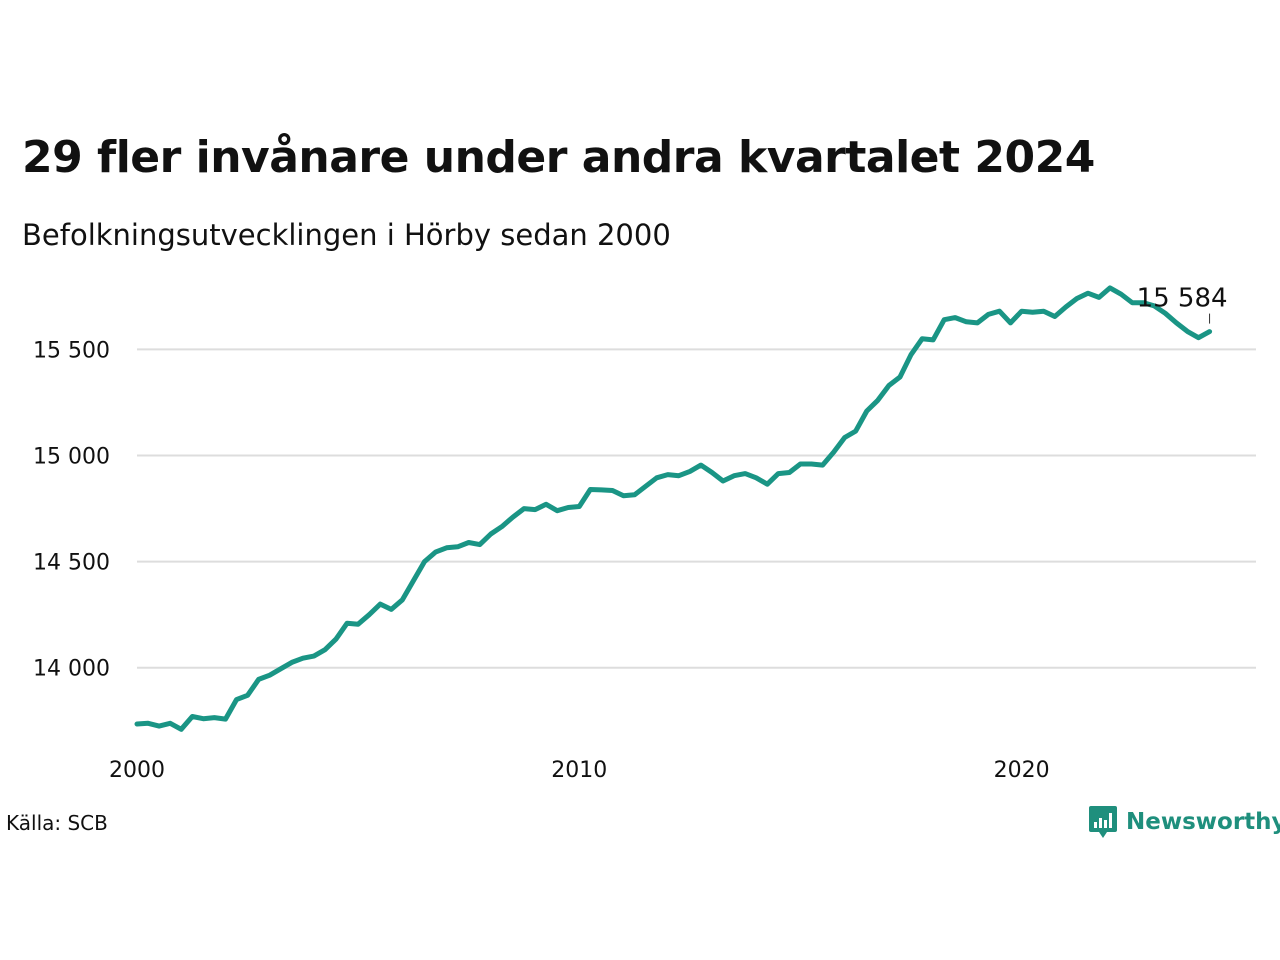 The width and height of the screenshot is (1280, 960). Describe the element at coordinates (71, 669) in the screenshot. I see `y-tick-label: 14 000` at that location.